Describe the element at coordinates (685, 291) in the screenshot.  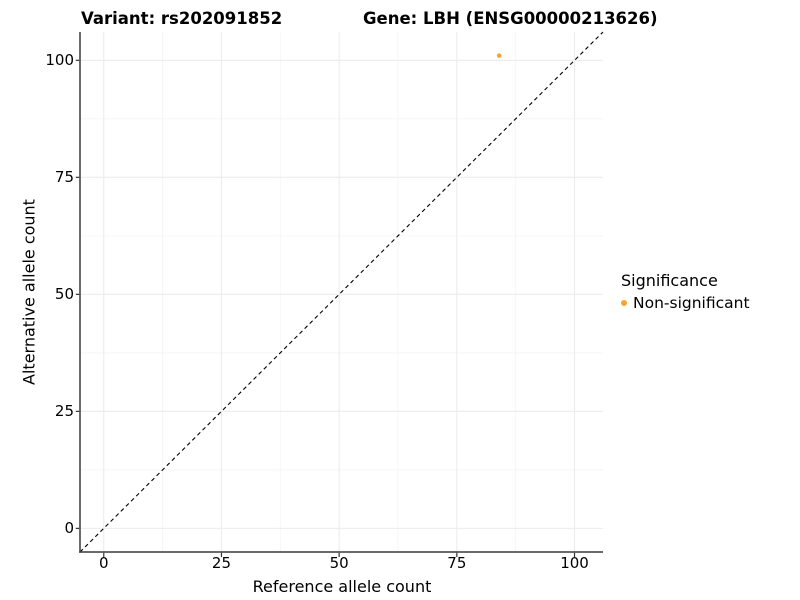
I see `legend: Significance Non-significant` at that location.